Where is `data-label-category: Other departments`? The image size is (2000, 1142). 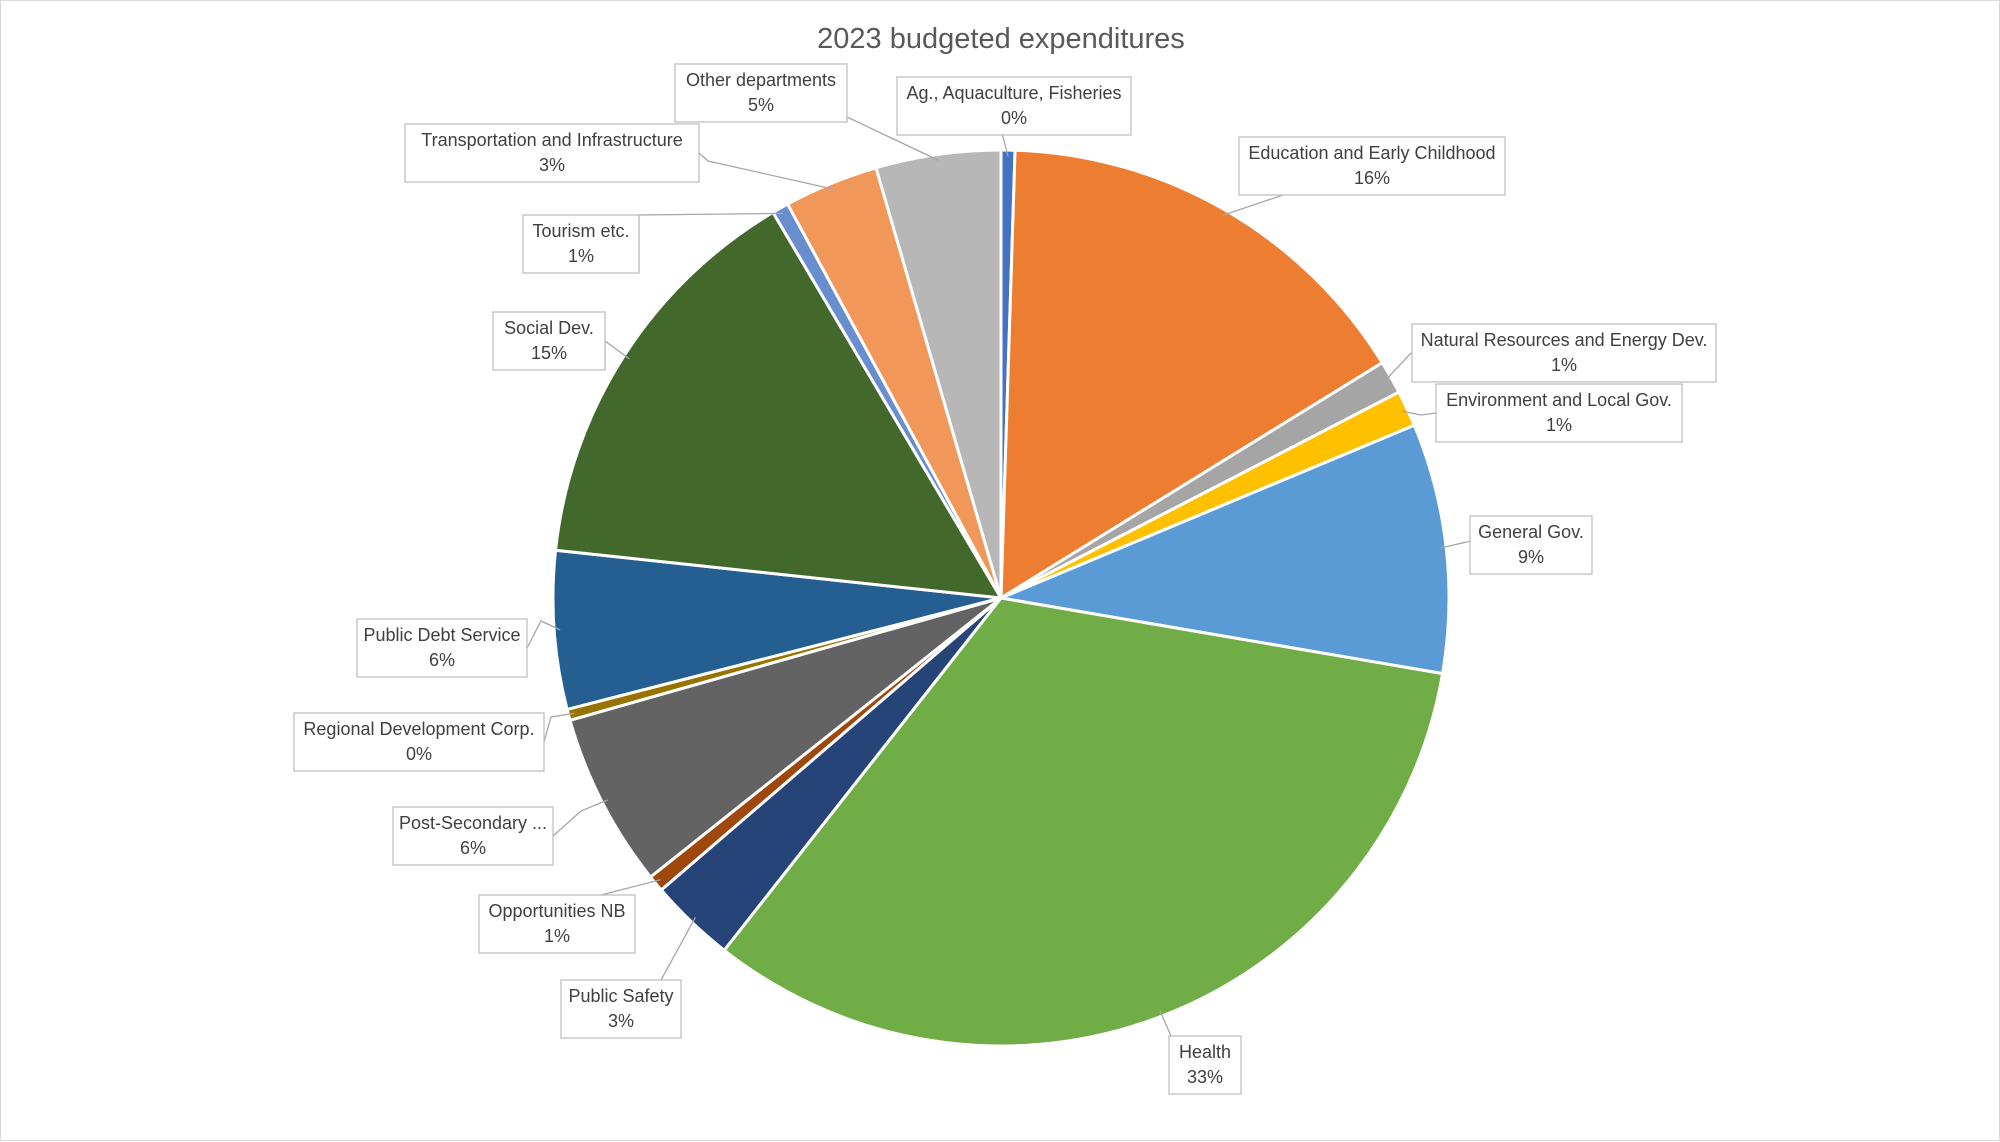 data-label-category: Other departments is located at coordinates (761, 80).